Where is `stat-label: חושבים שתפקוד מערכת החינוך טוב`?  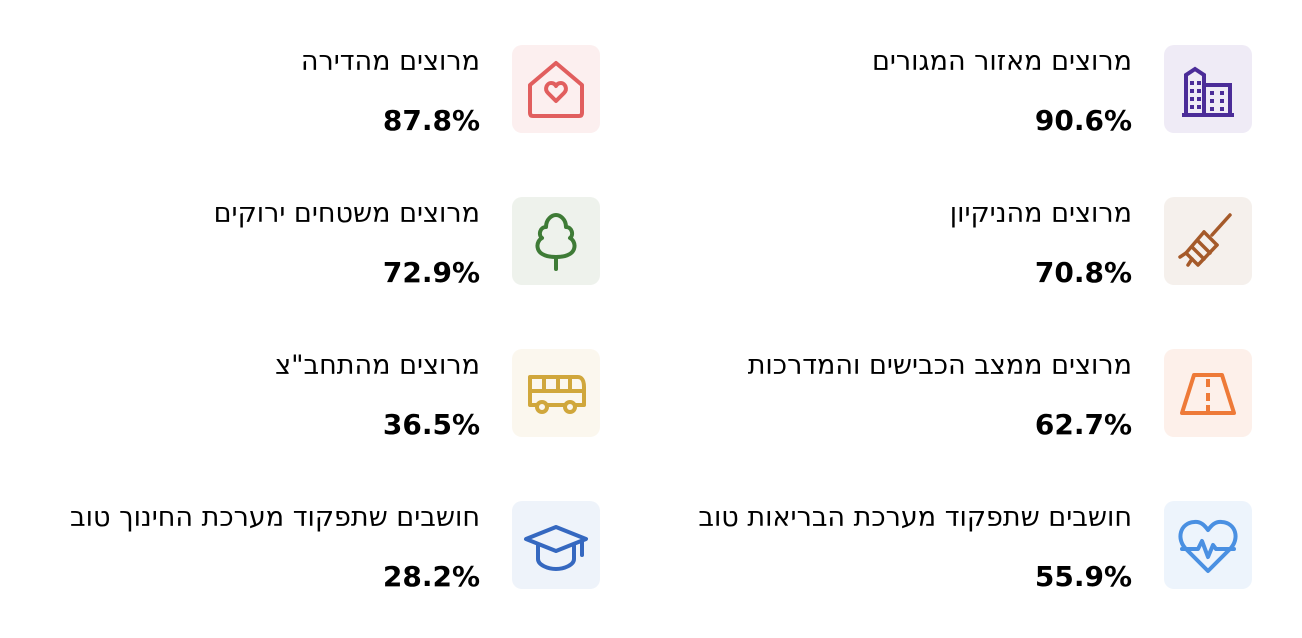 stat-label: חושבים שתפקוד מערכת החינוך טוב is located at coordinates (275, 517).